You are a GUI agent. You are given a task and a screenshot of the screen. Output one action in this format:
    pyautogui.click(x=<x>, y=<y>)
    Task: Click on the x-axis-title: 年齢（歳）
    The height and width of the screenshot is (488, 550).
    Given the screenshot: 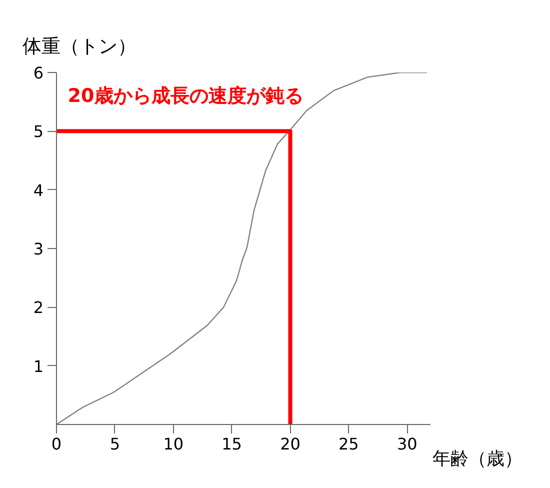 What is the action you would take?
    pyautogui.click(x=477, y=459)
    